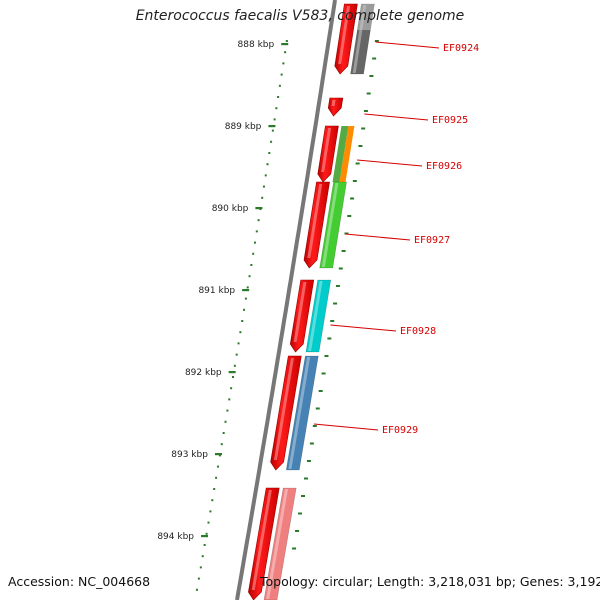  Describe the element at coordinates (444, 166) in the screenshot. I see `gene-label: EF0926` at that location.